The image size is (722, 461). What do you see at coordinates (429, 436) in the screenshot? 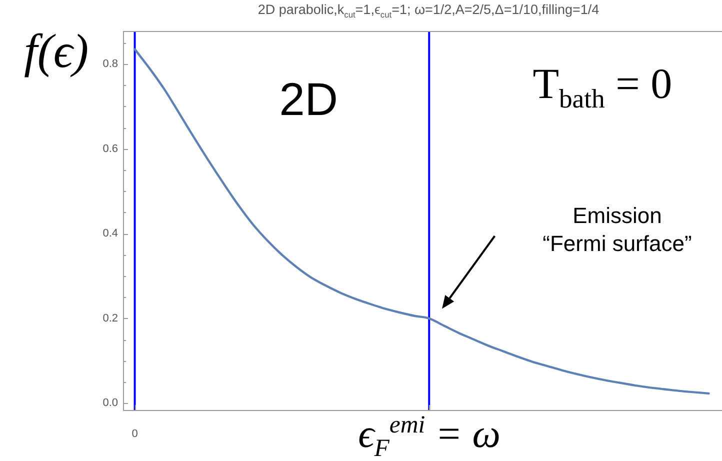
I see `x-tick-label: ϵ$_{F}$$^{emi}$ = ω` at bounding box center [429, 436].